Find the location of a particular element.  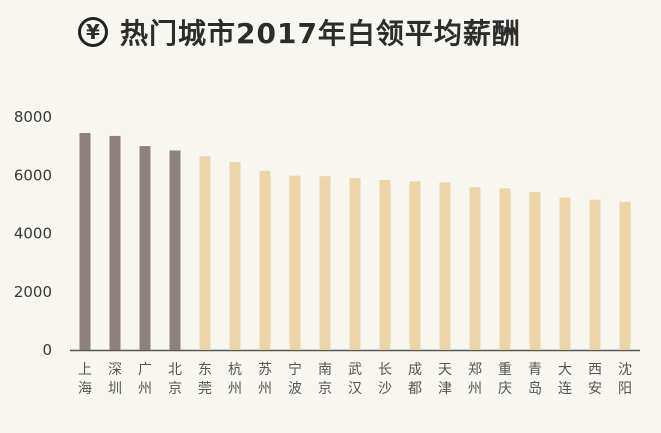

category-label: 重 is located at coordinates (505, 370).